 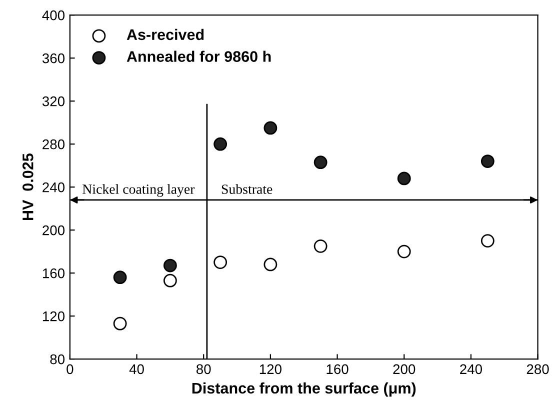 What do you see at coordinates (138, 190) in the screenshot?
I see `annotation: Nickel coating layer` at bounding box center [138, 190].